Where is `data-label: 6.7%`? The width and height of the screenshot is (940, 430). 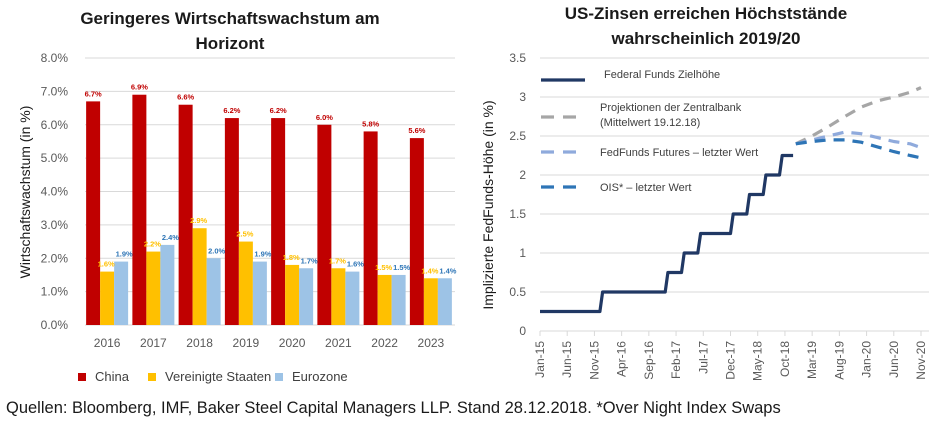
data-label: 6.7% is located at coordinates (93, 93).